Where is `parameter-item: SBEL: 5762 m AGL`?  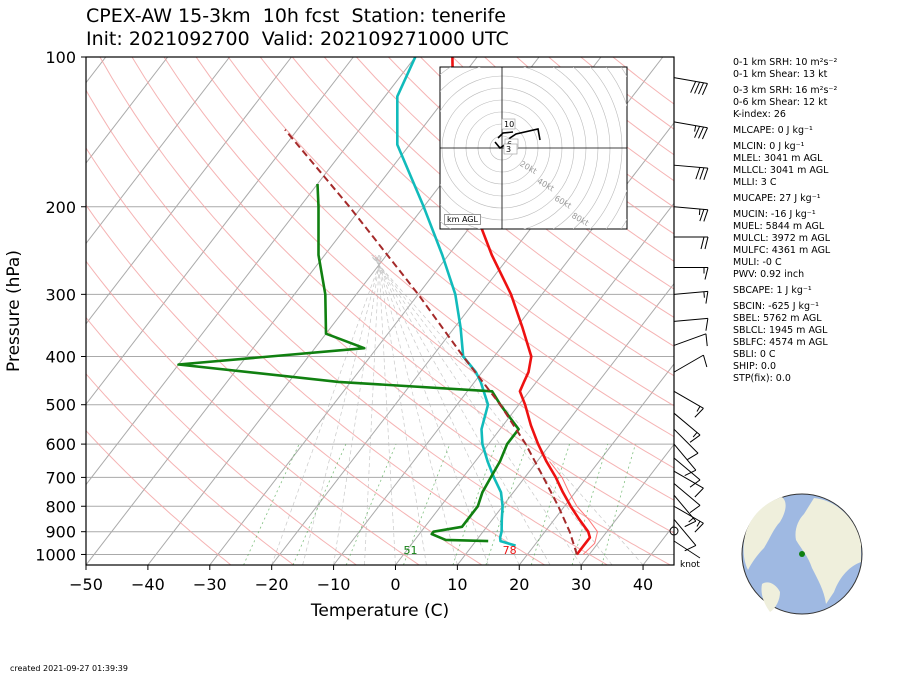 parameter-item: SBEL: 5762 m AGL is located at coordinates (777, 318).